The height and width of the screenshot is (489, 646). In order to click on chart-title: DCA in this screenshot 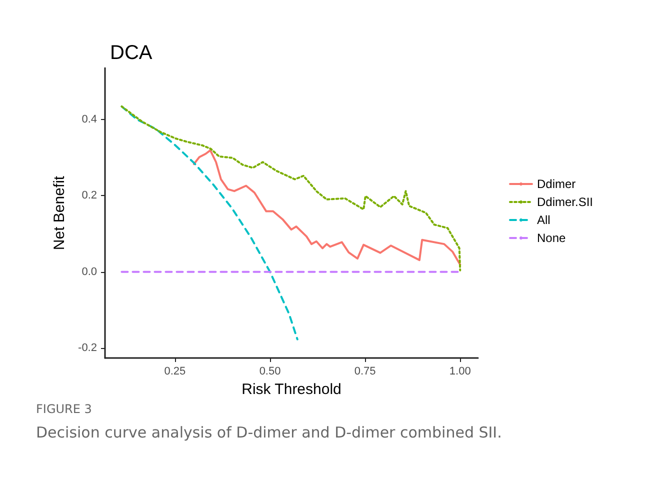, I will do `click(131, 53)`.